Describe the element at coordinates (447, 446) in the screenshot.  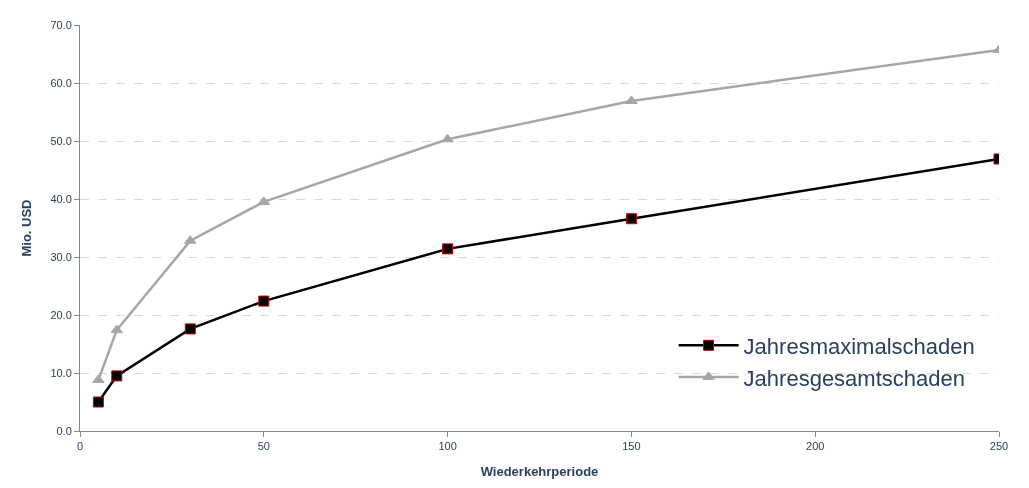
I see `x-tick-label: 100` at that location.